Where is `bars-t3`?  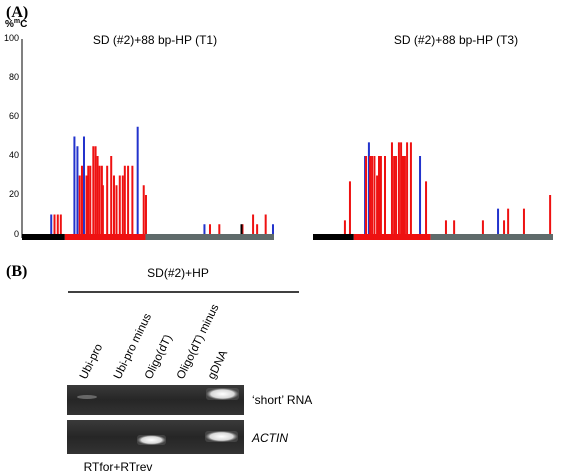
bars-t3 is located at coordinates (447, 188).